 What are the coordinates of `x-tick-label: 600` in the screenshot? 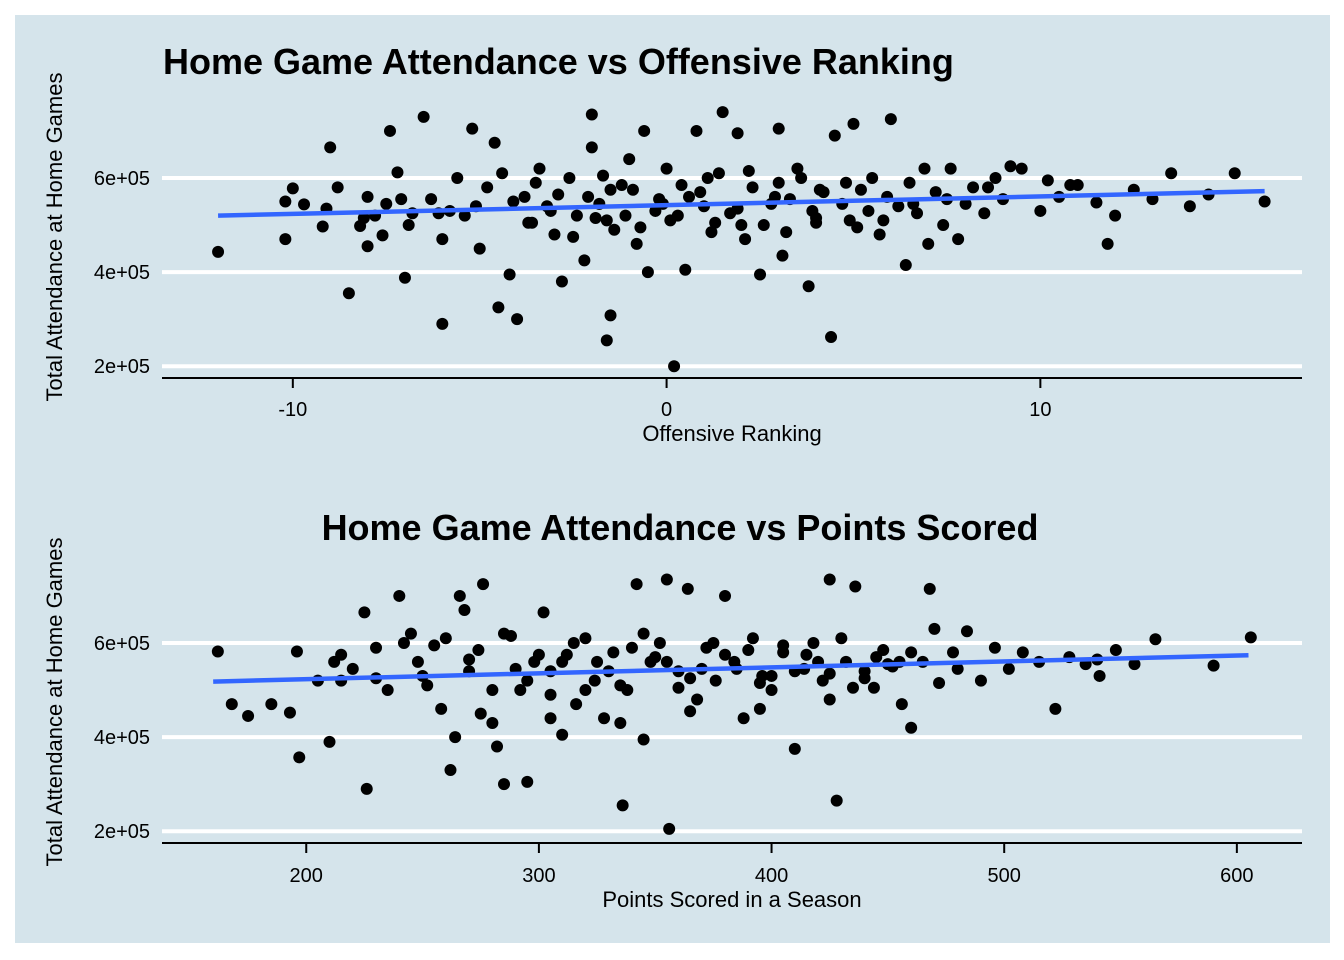 It's located at (1236, 876).